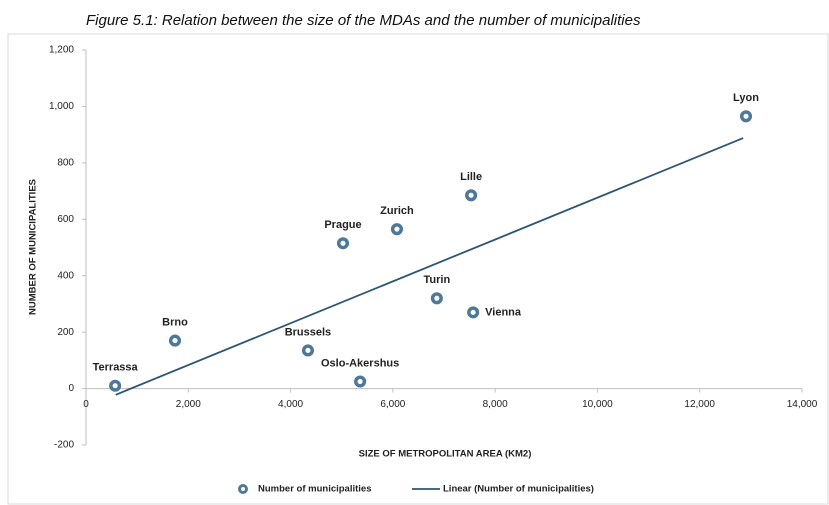 This screenshot has width=829, height=505. Describe the element at coordinates (65, 162) in the screenshot. I see `y-tick-label: 800` at that location.